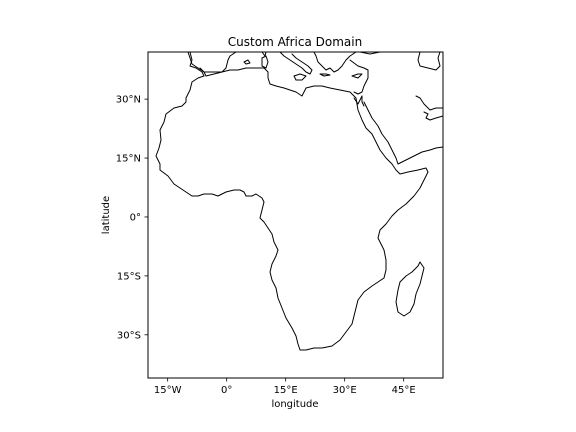  Describe the element at coordinates (429, 61) in the screenshot. I see `caspian-coastline` at that location.